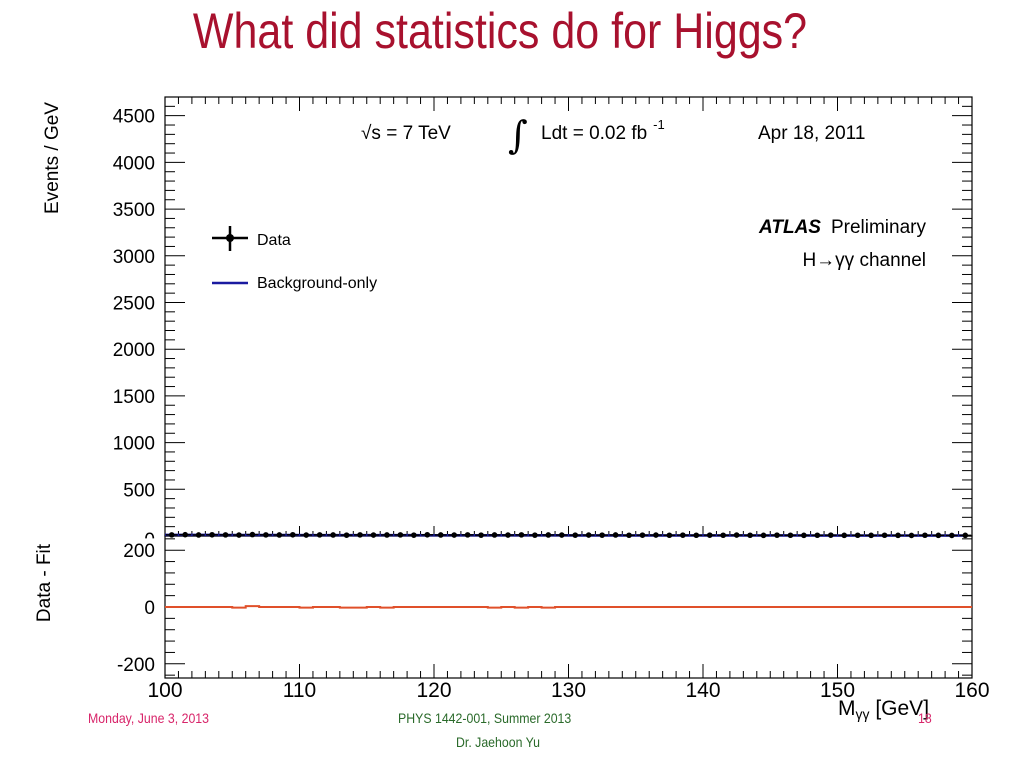 This screenshot has height=768, width=1024. What do you see at coordinates (134, 210) in the screenshot?
I see `main-y-tick-label: 3500` at bounding box center [134, 210].